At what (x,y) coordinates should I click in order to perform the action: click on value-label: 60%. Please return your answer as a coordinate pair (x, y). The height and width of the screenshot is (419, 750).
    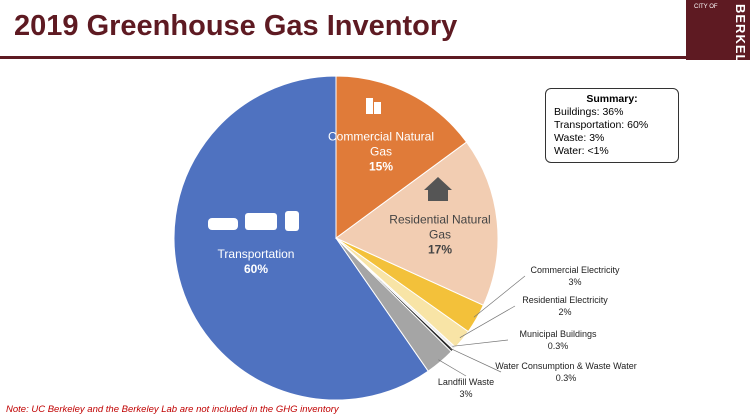
    Looking at the image, I should click on (256, 269).